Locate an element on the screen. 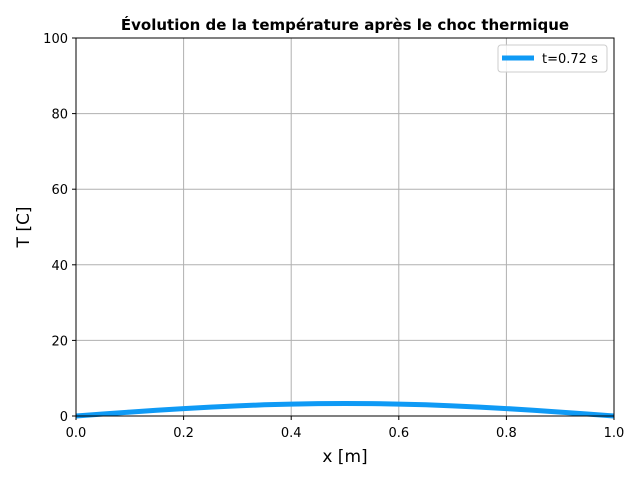 The height and width of the screenshot is (480, 640). x-tick-label: 0.8 is located at coordinates (506, 433).